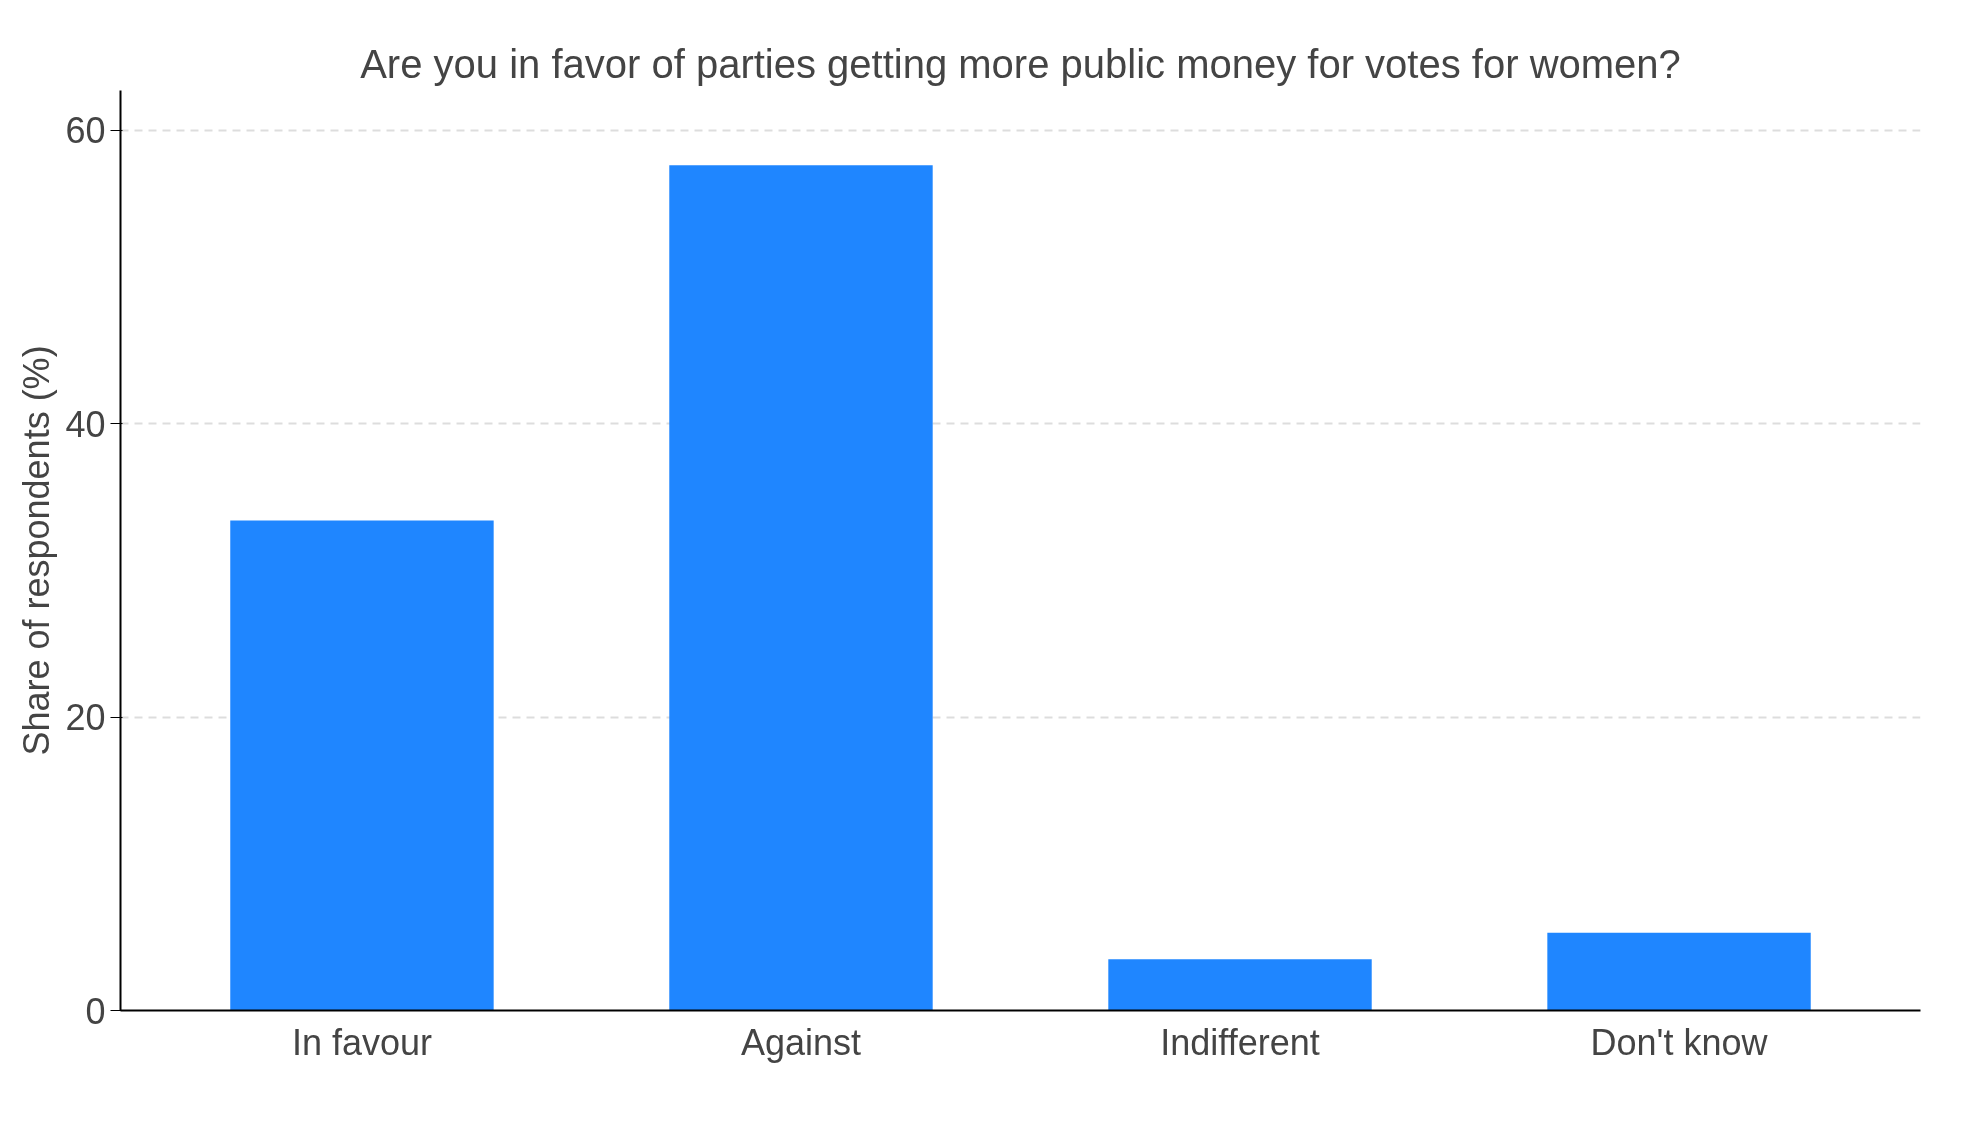 The width and height of the screenshot is (1980, 1127). What do you see at coordinates (95, 1011) in the screenshot?
I see `y-tick-label: 0` at bounding box center [95, 1011].